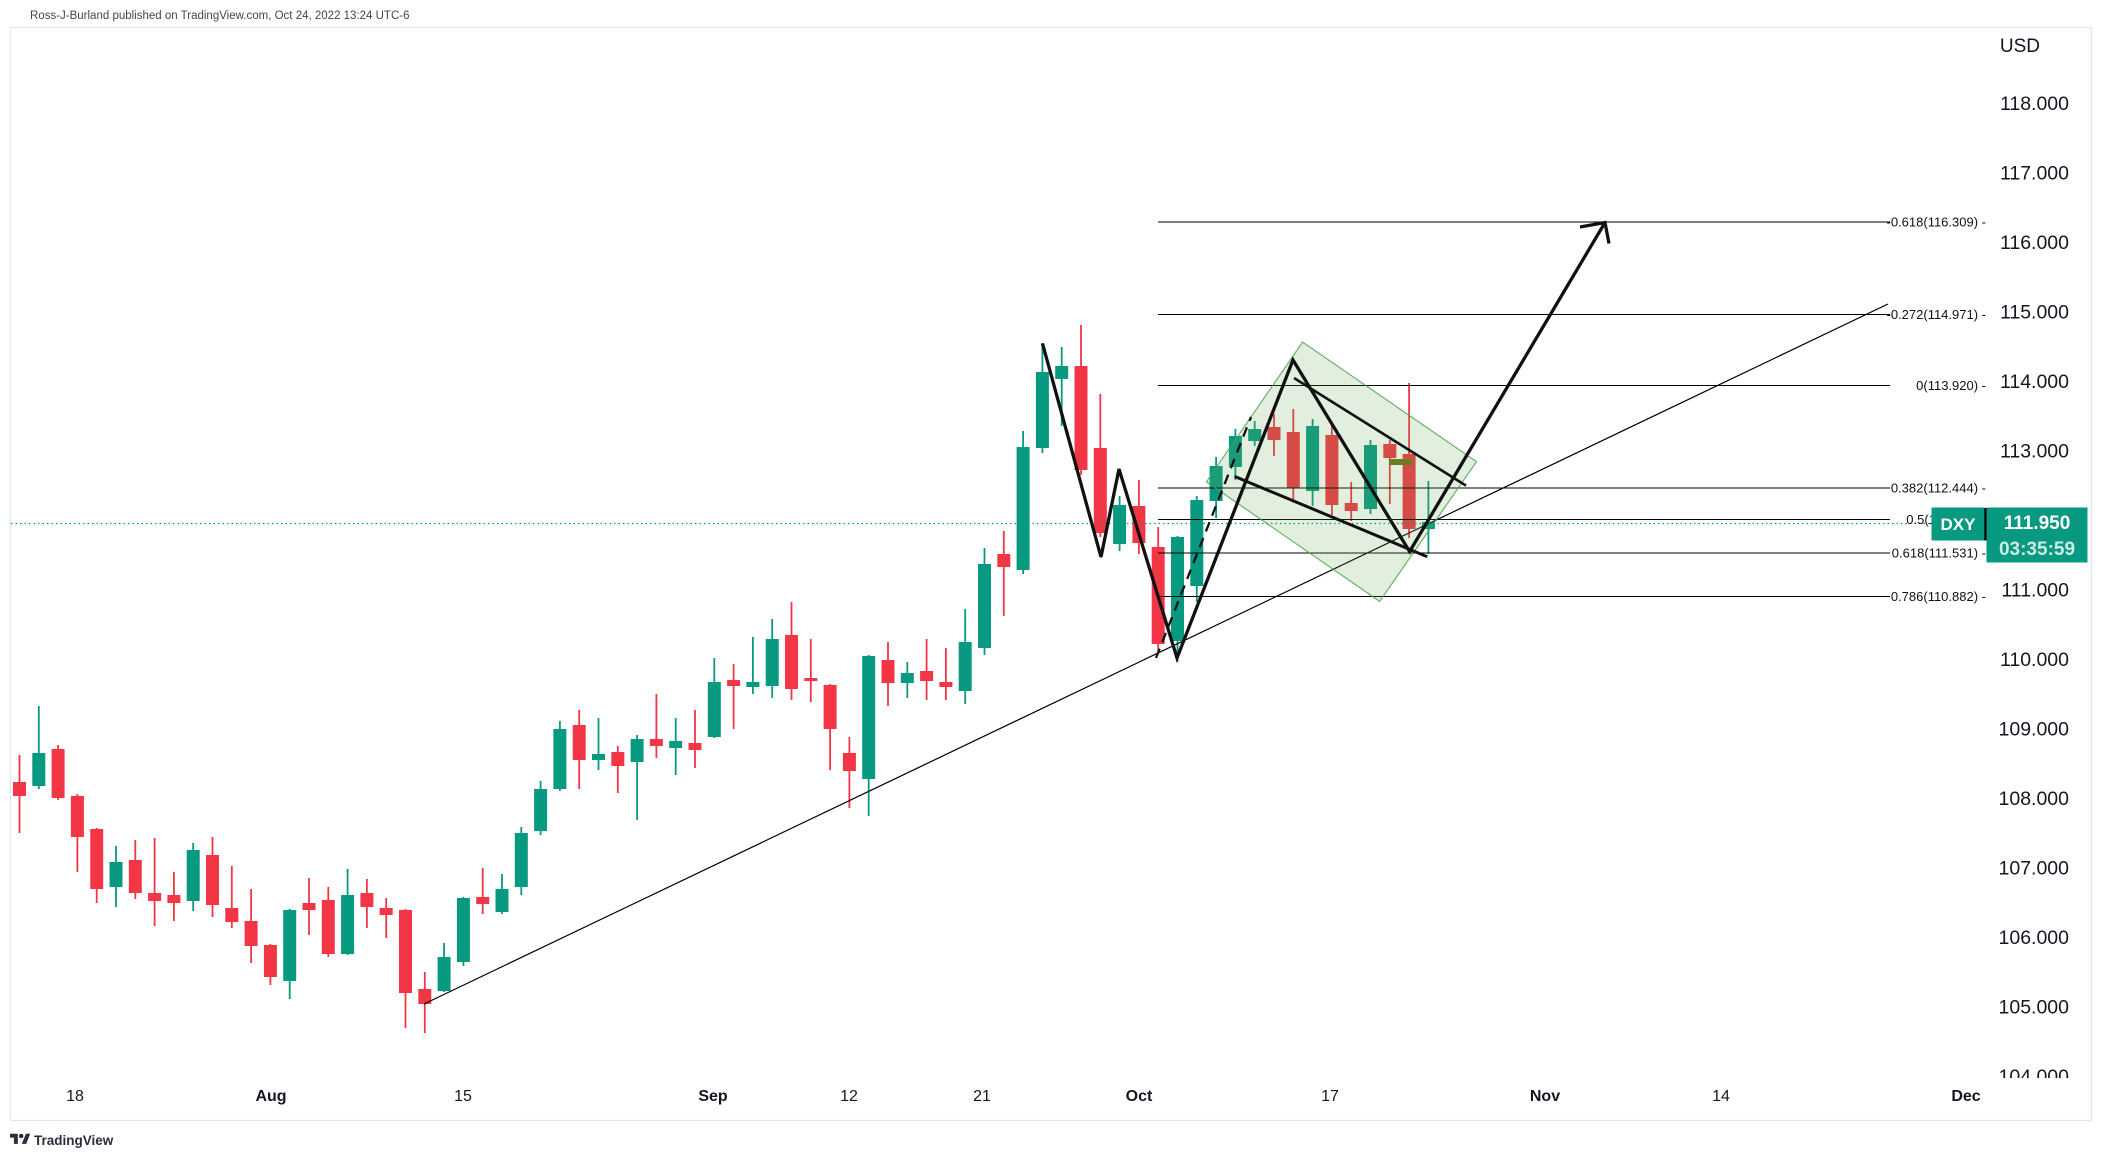 The image size is (2102, 1154). What do you see at coordinates (2034, 869) in the screenshot?
I see `svg-text: 107.000` at bounding box center [2034, 869].